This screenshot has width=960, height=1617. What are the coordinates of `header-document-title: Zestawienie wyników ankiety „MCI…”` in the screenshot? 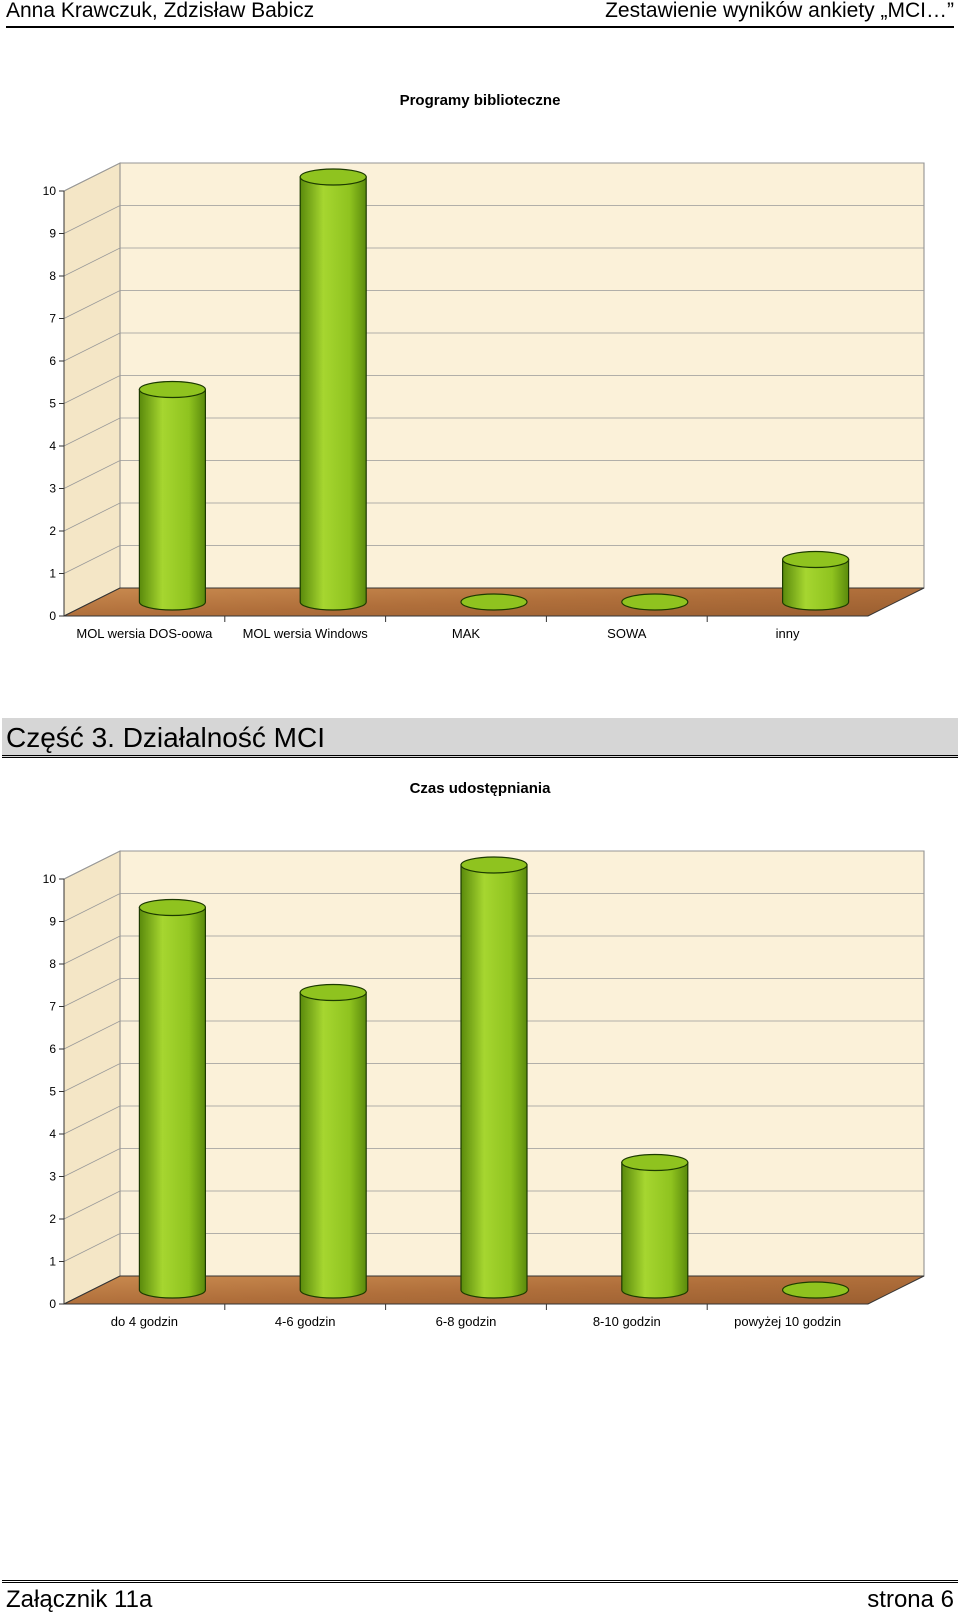 It's located at (779, 11).